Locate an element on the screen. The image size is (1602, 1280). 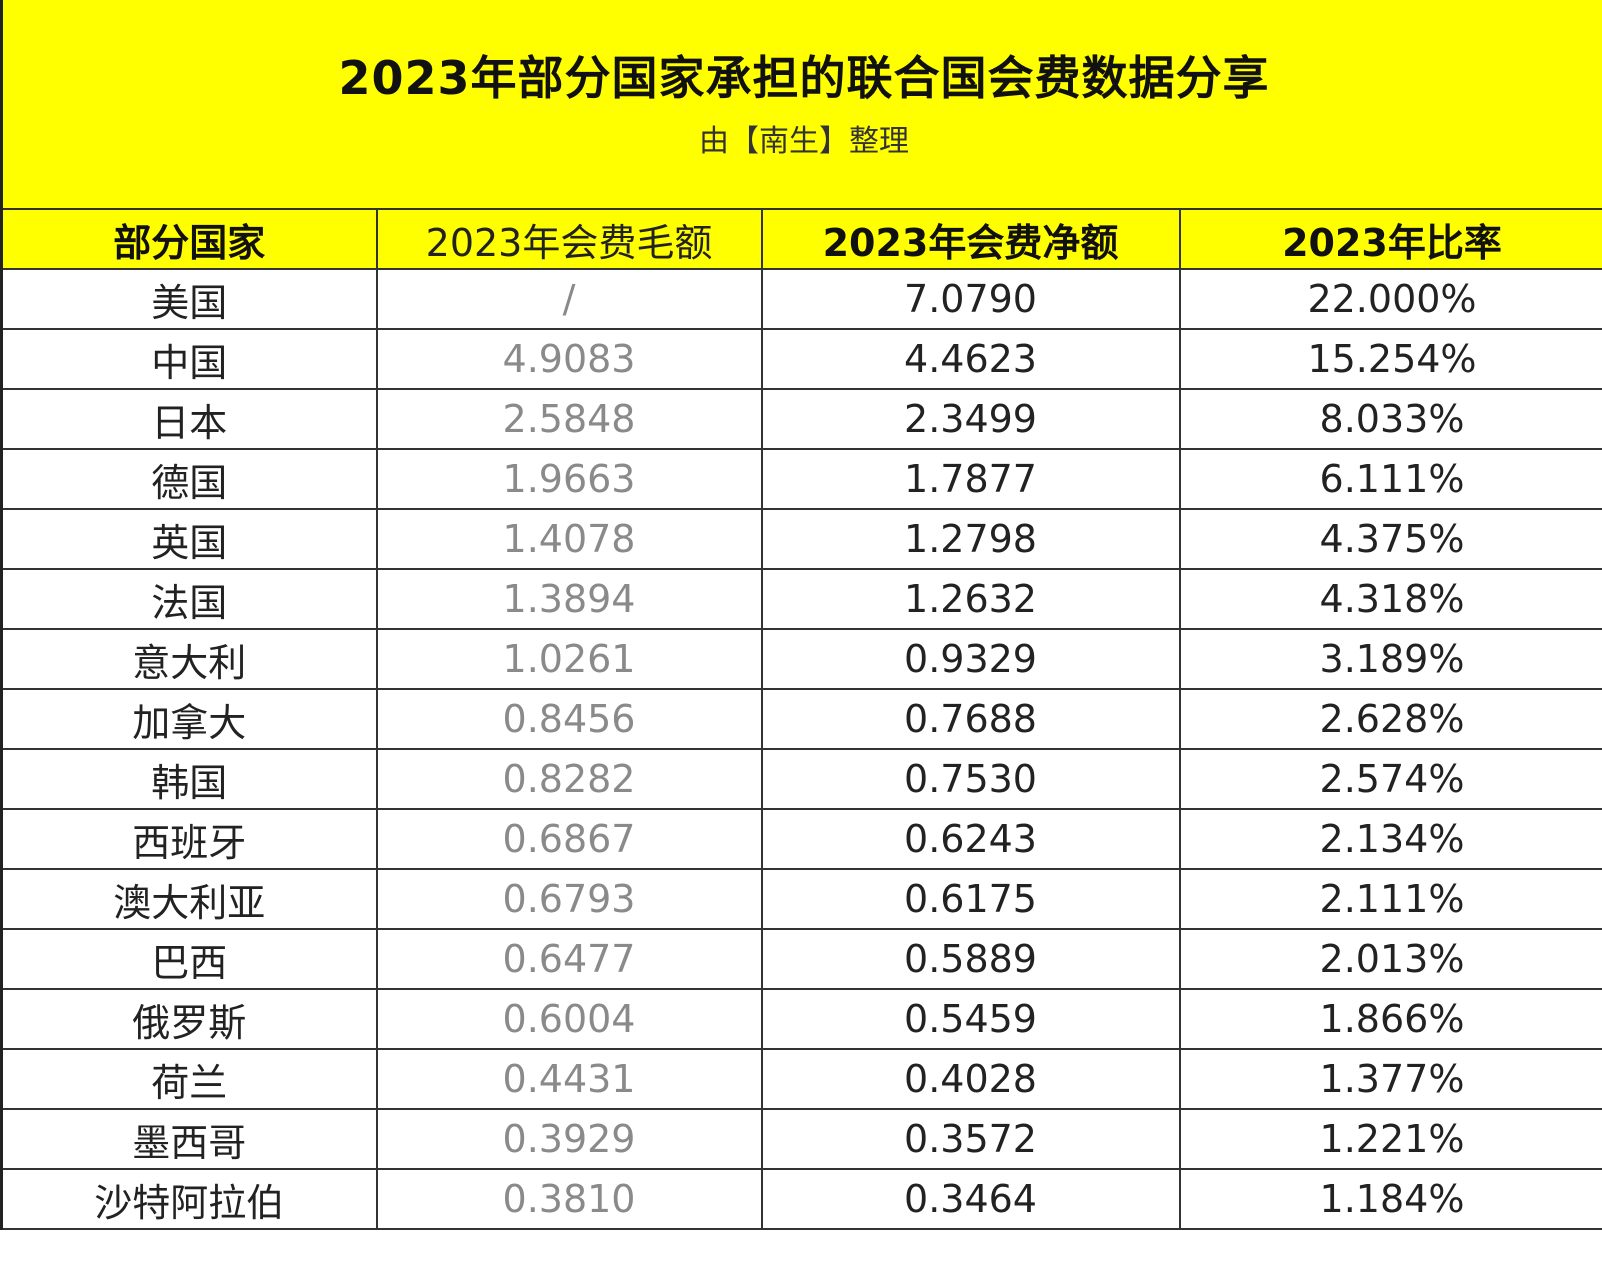
table-row: 英国 1.4078 1.2798 4.375% is located at coordinates (801, 539).